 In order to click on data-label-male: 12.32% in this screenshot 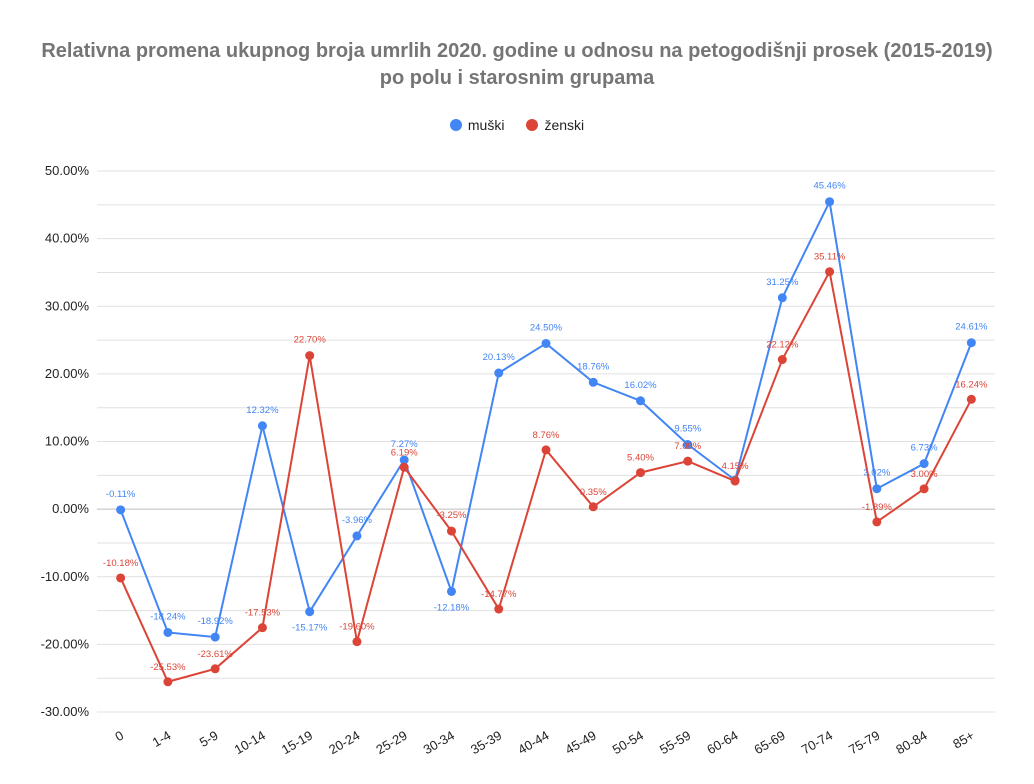, I will do `click(262, 410)`.